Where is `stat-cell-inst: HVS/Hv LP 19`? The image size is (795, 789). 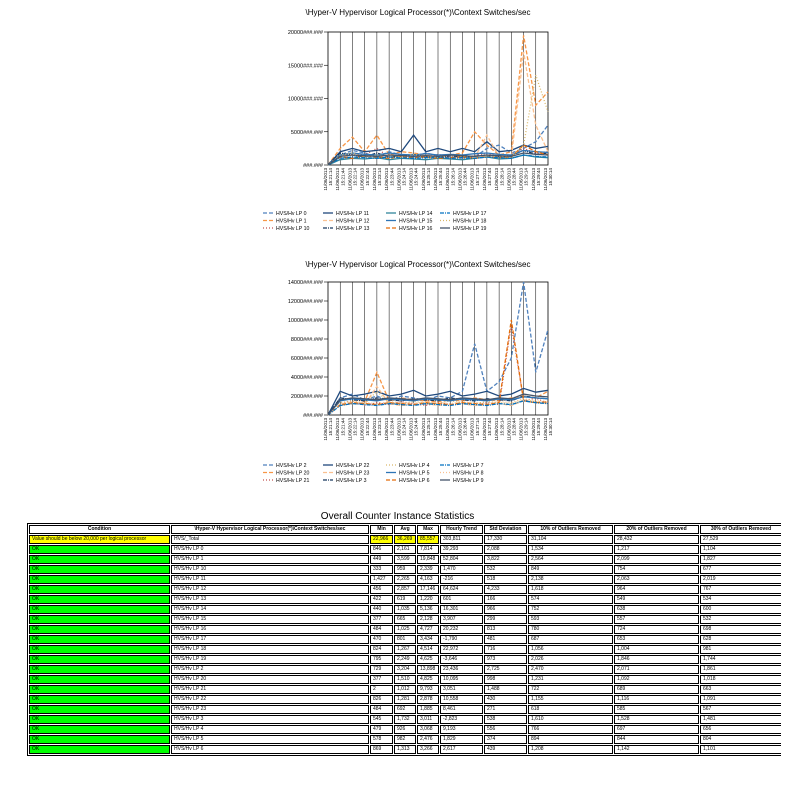
stat-cell-inst: HVS/Hv LP 19 is located at coordinates (270, 659).